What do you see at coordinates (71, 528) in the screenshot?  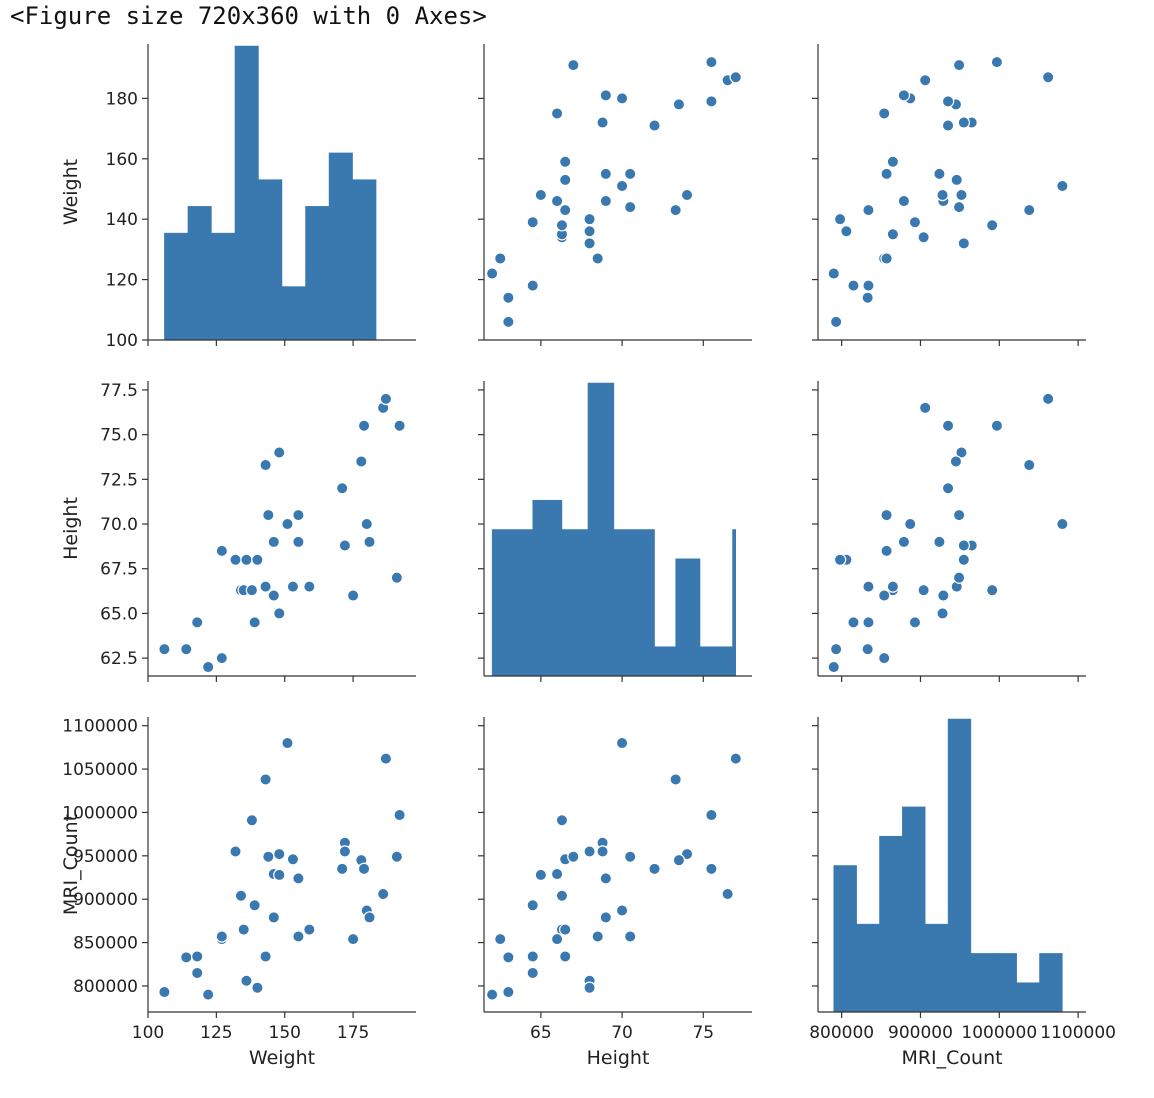 I see `y-axis-label: Height` at bounding box center [71, 528].